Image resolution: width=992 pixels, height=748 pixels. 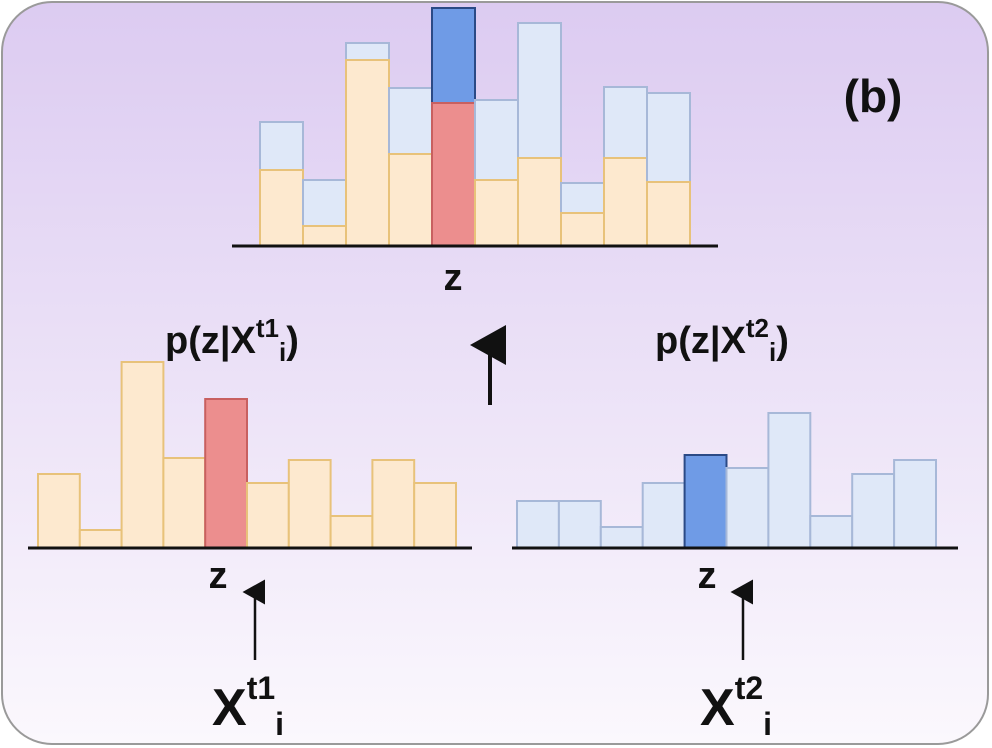 I want to click on distribution-label: p(z|Xt1i), so click(x=232, y=340).